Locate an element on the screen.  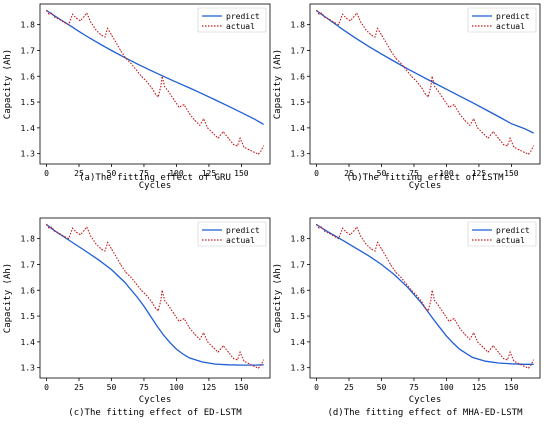
x-axis-label: Cycles is located at coordinates (155, 400).